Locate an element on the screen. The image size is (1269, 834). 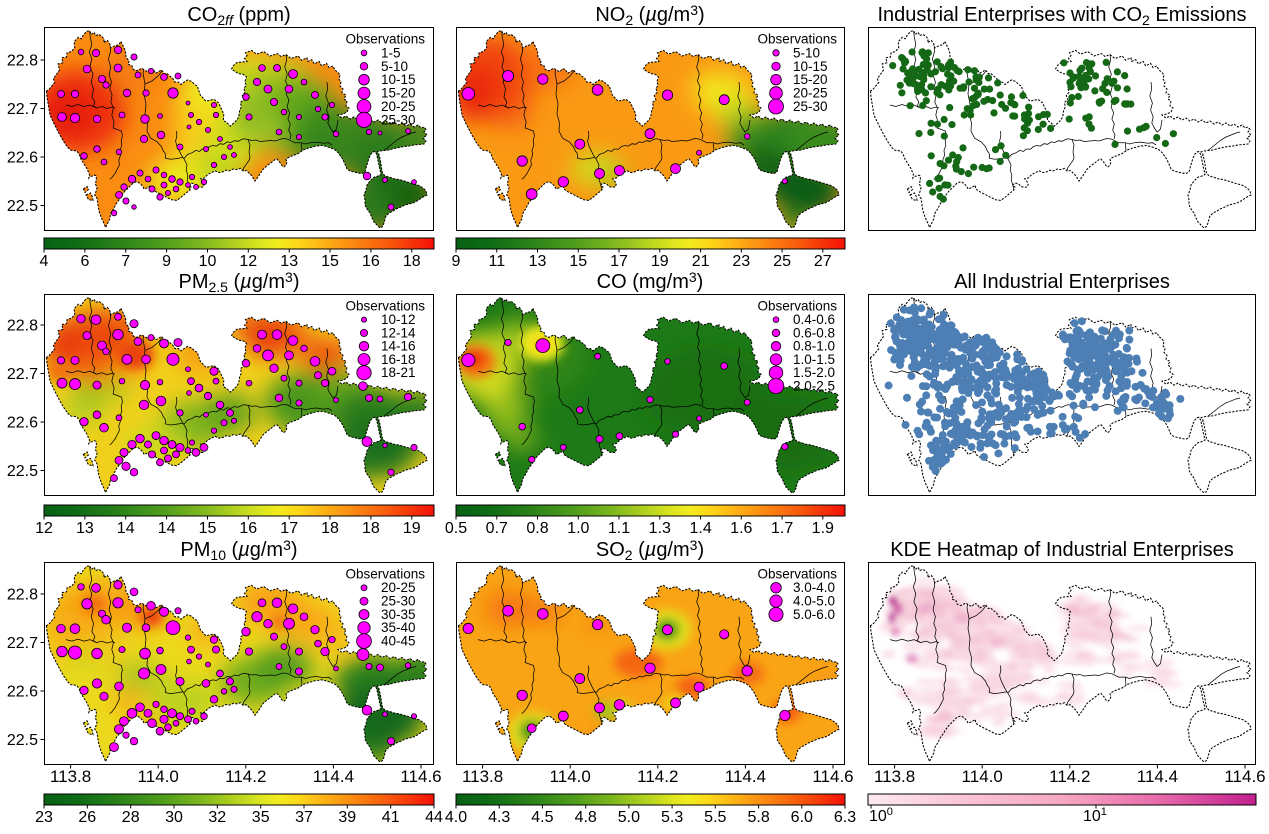
svg-text: 14-16 is located at coordinates (398, 346).